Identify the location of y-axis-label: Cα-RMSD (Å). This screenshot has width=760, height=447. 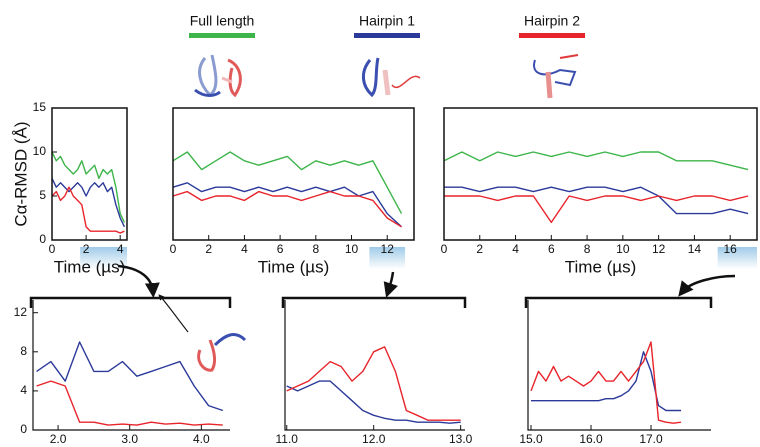
(20, 173).